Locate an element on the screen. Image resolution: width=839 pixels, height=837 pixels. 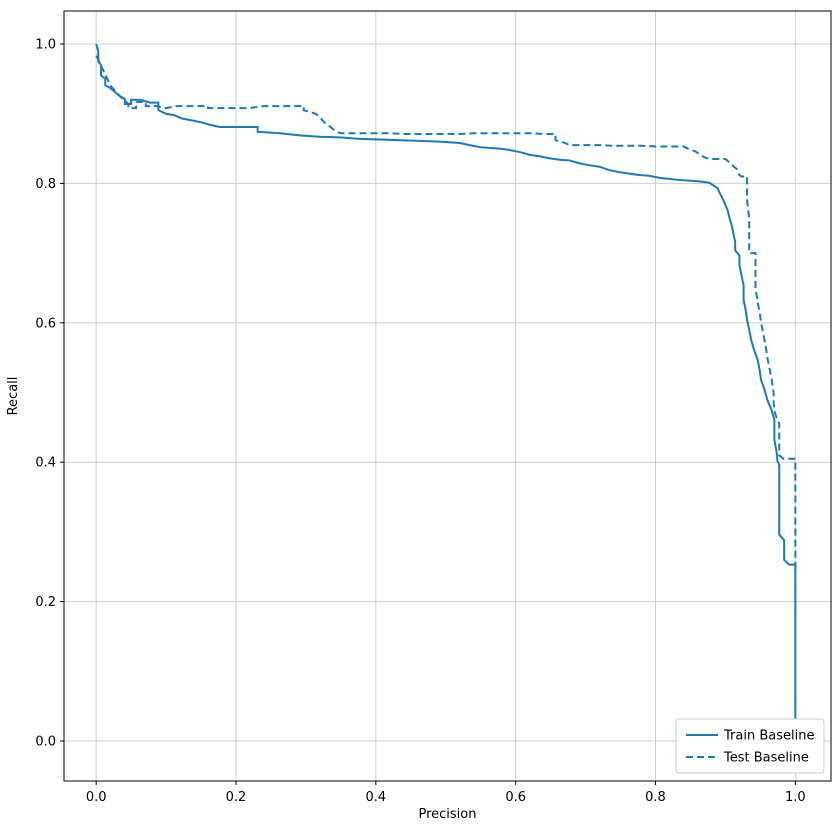
x-tick-label: 0.6 is located at coordinates (515, 797).